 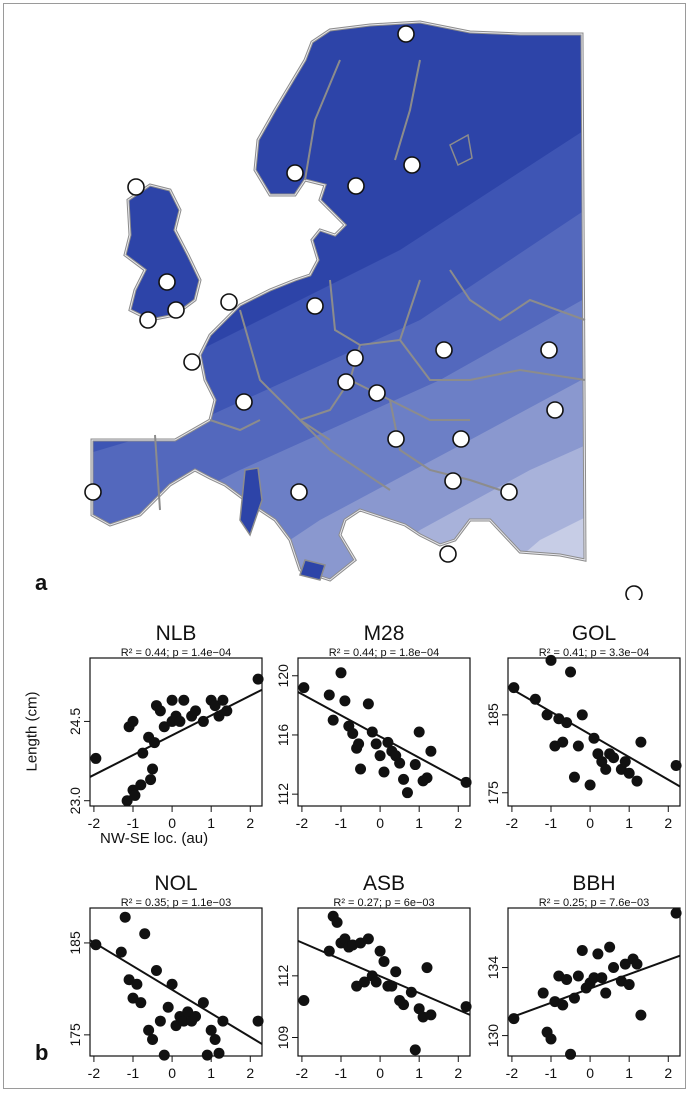 What do you see at coordinates (668, 1073) in the screenshot?
I see `x-tick-label: 2` at bounding box center [668, 1073].